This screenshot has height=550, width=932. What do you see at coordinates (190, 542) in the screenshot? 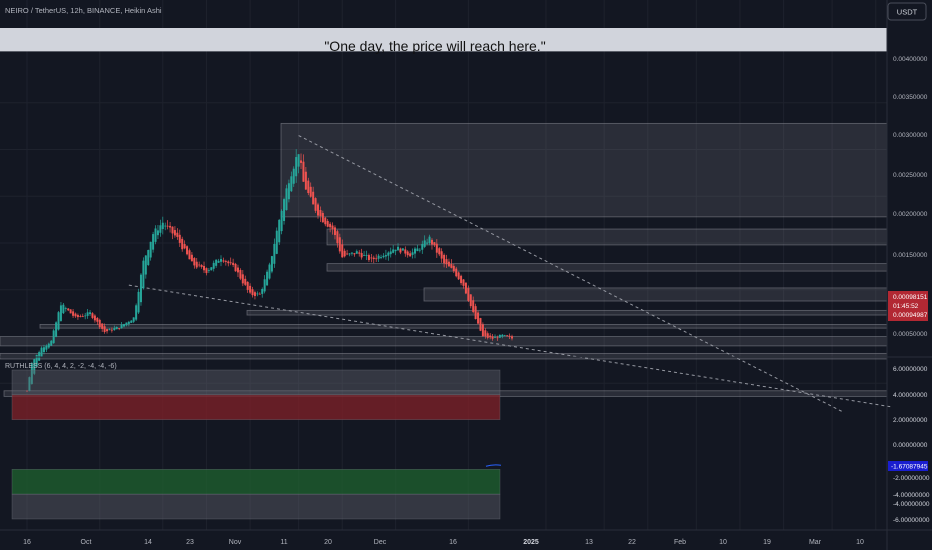
I see `time-tick: 23` at bounding box center [190, 542].